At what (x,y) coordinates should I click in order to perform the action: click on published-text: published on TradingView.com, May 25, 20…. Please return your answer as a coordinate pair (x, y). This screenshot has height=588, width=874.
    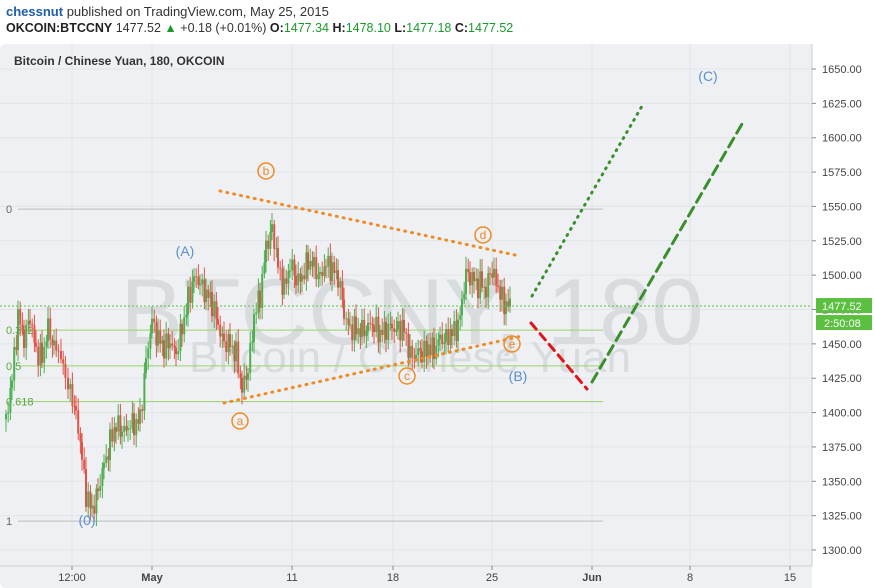
    Looking at the image, I should click on (197, 11).